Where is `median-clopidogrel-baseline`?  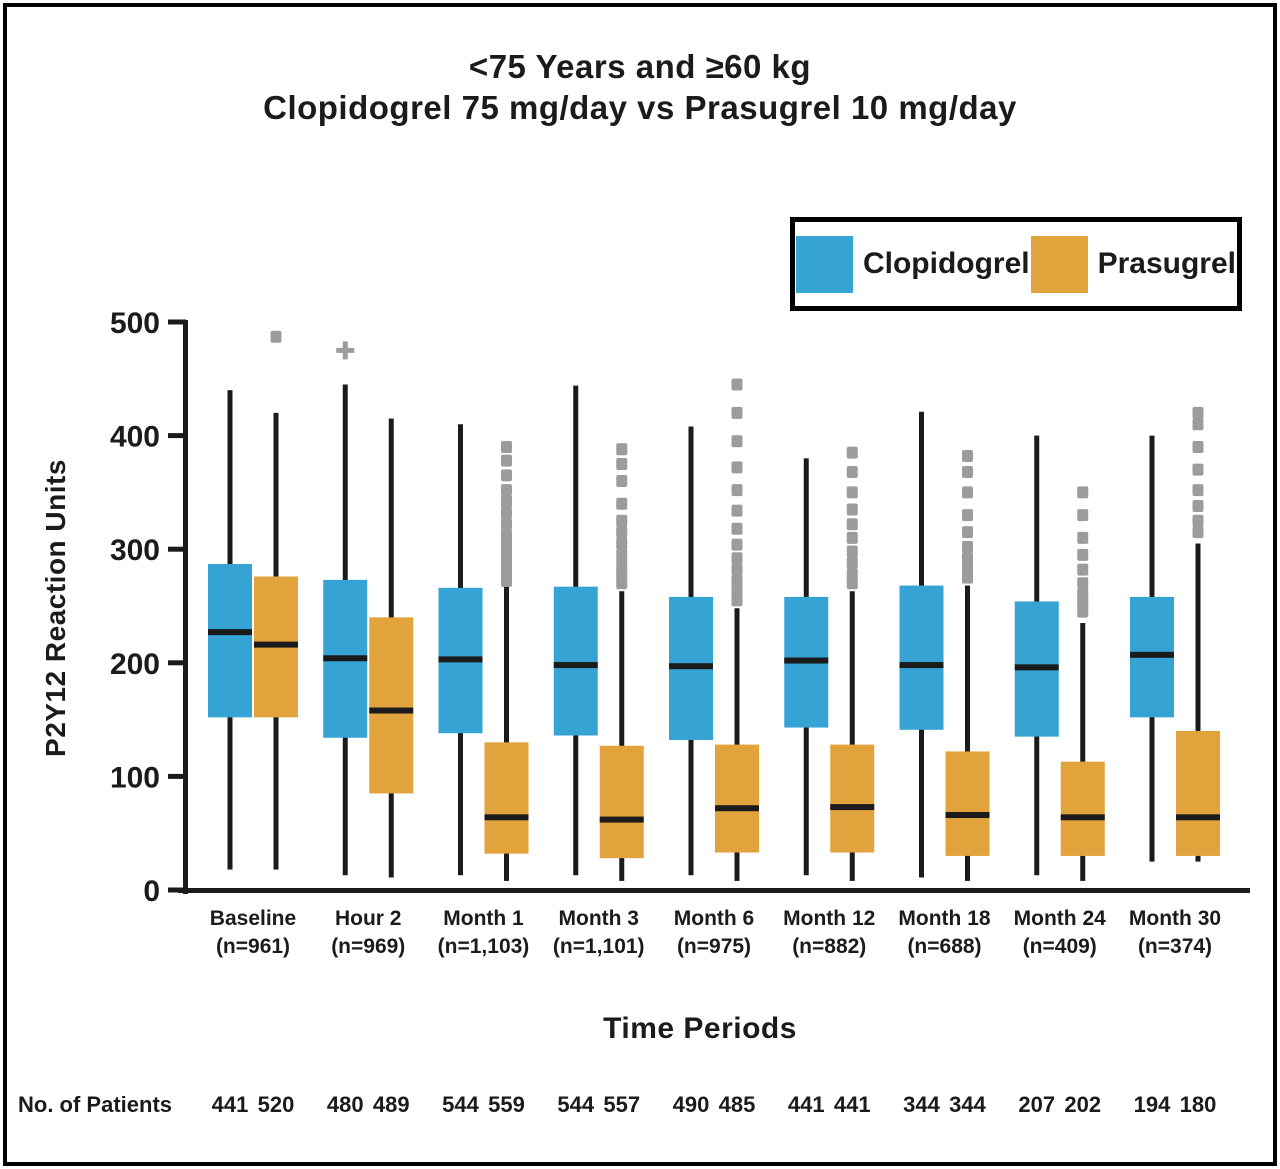
median-clopidogrel-baseline is located at coordinates (230, 632).